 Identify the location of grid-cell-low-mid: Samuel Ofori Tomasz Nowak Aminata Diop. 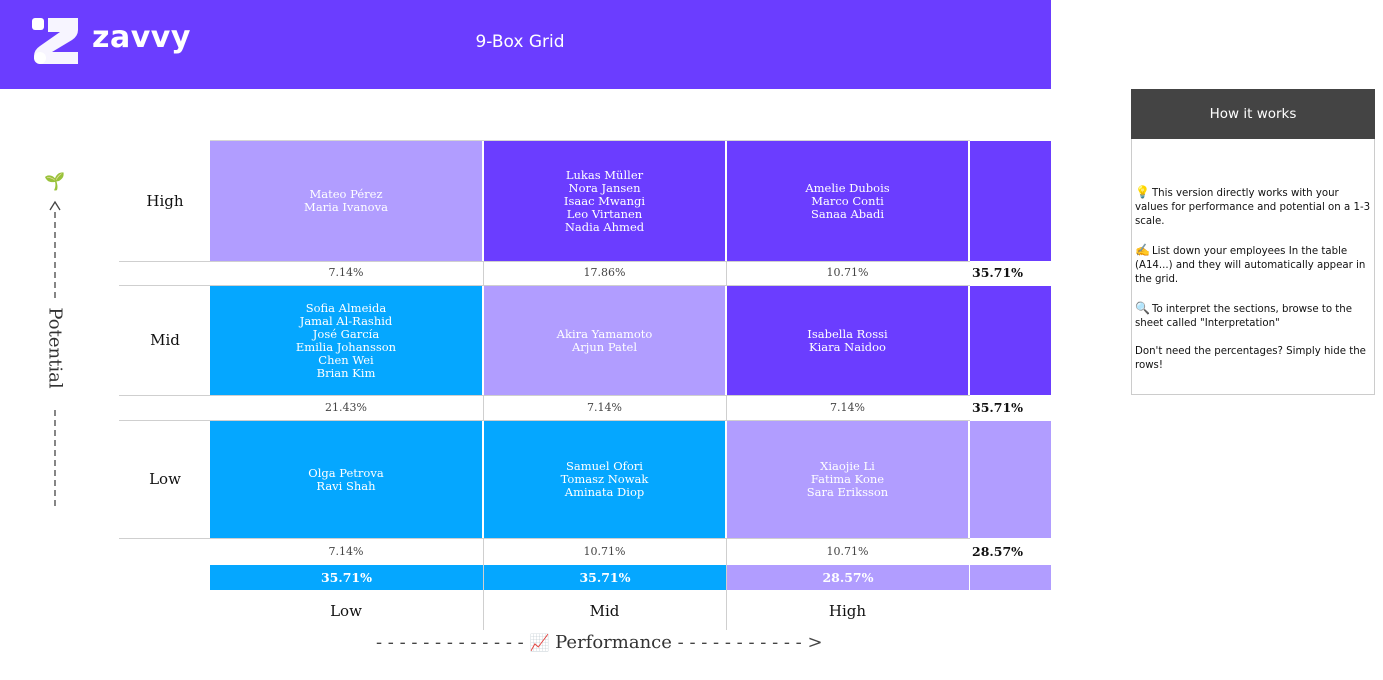
(604, 479).